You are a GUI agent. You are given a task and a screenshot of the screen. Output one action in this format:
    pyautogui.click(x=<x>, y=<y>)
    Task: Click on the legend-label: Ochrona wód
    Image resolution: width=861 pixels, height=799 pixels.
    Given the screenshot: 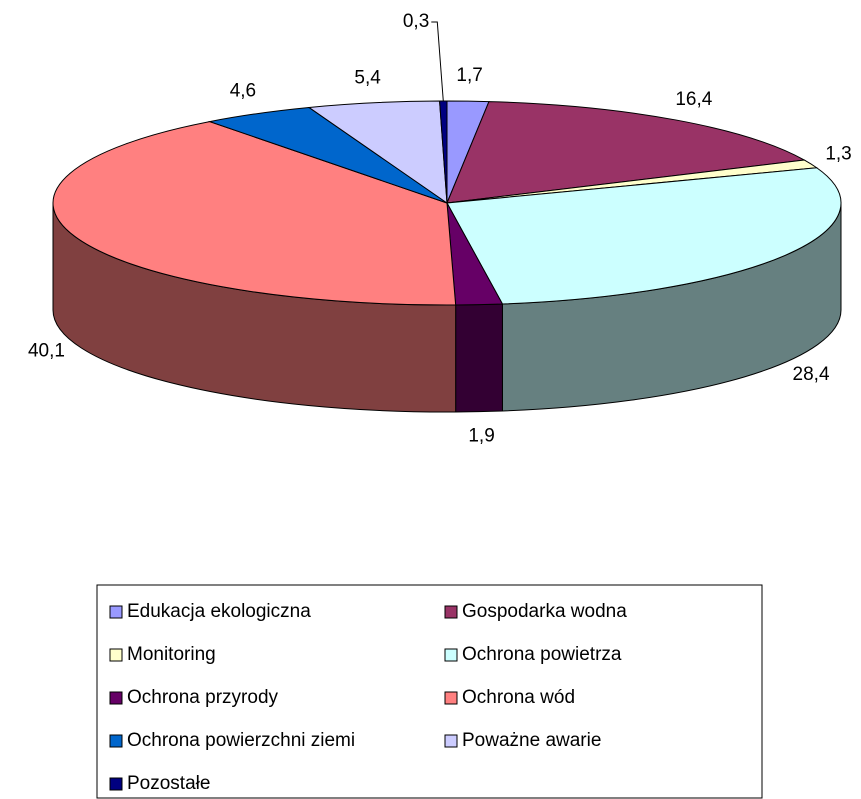 What is the action you would take?
    pyautogui.click(x=518, y=697)
    